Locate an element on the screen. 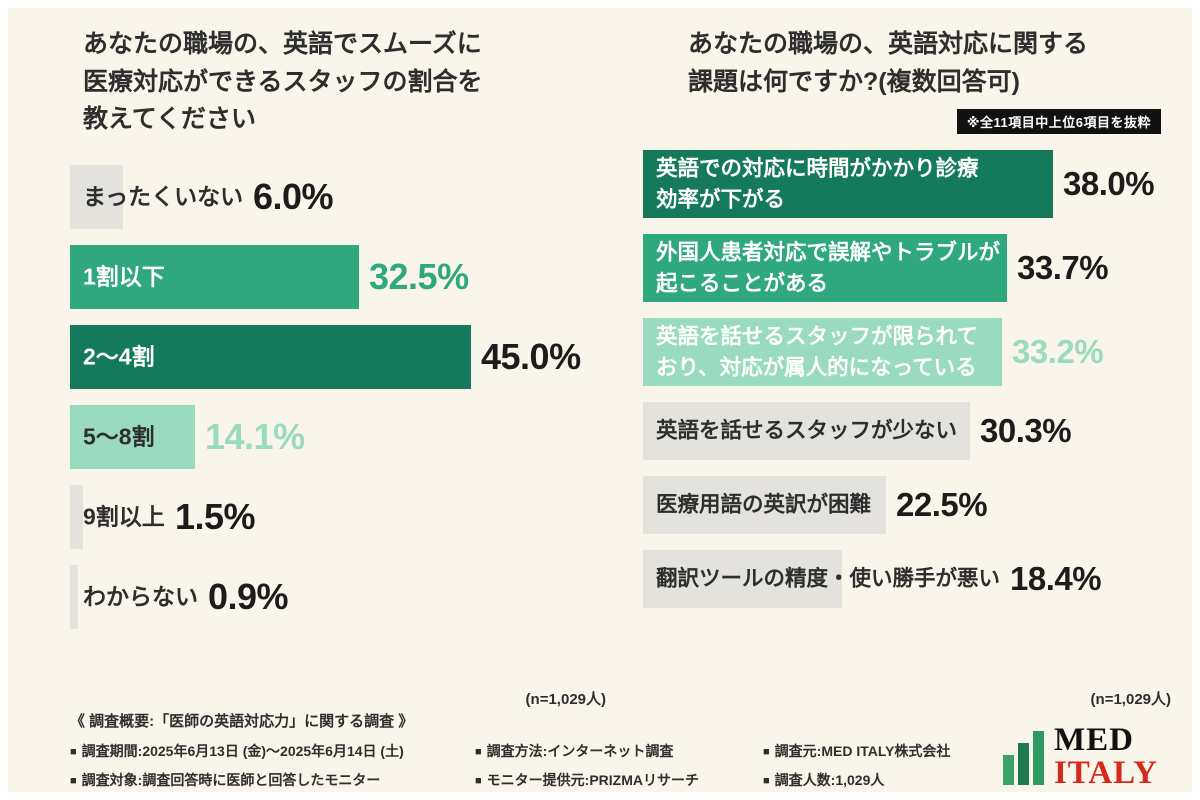 The width and height of the screenshot is (1200, 800). bar-label: 9割以上 is located at coordinates (124, 516).